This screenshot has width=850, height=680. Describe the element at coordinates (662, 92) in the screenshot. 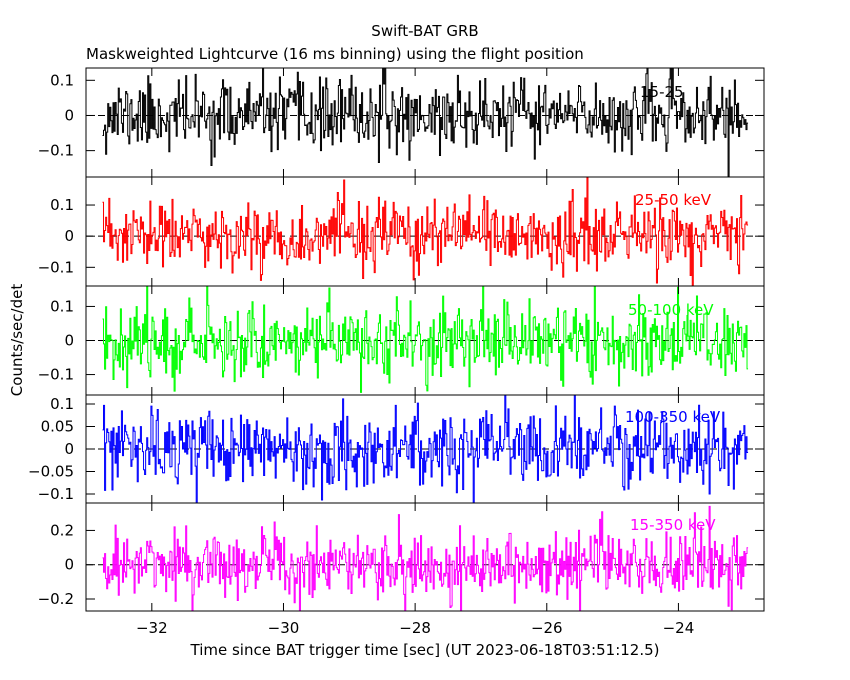

I see `band-label: 15-25` at that location.